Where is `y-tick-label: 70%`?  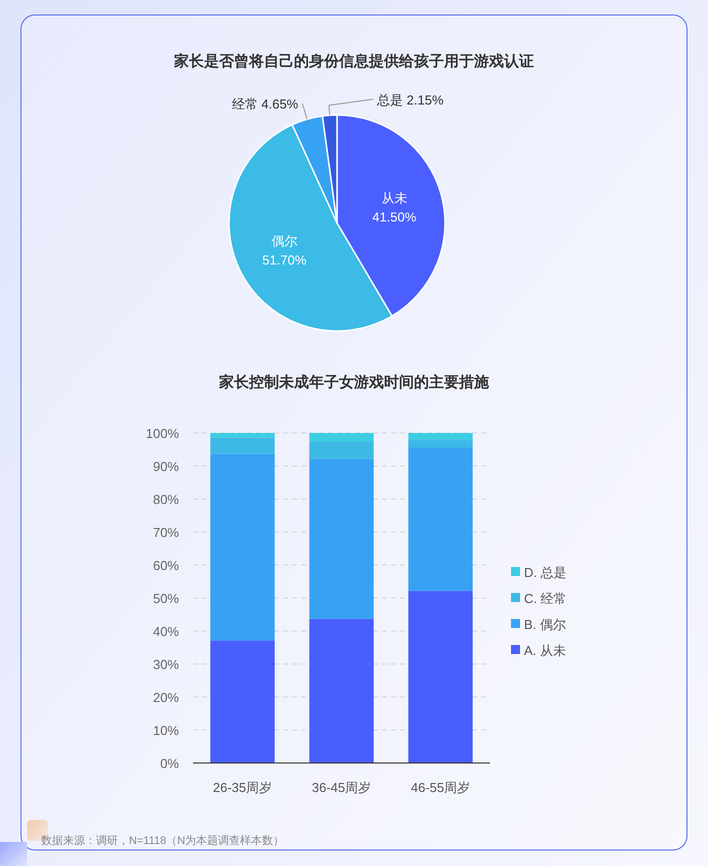 y-tick-label: 70% is located at coordinates (166, 532).